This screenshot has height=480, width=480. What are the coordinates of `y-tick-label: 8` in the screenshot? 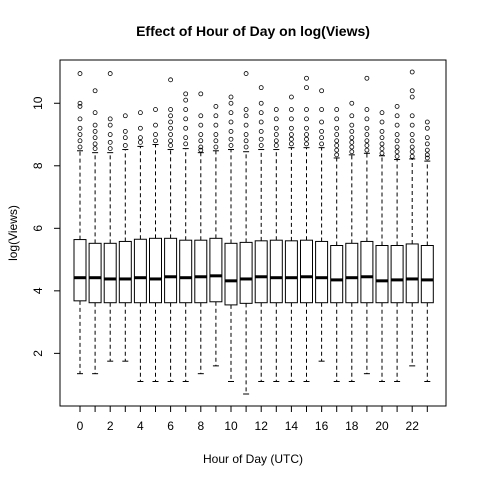 It's located at (38, 165).